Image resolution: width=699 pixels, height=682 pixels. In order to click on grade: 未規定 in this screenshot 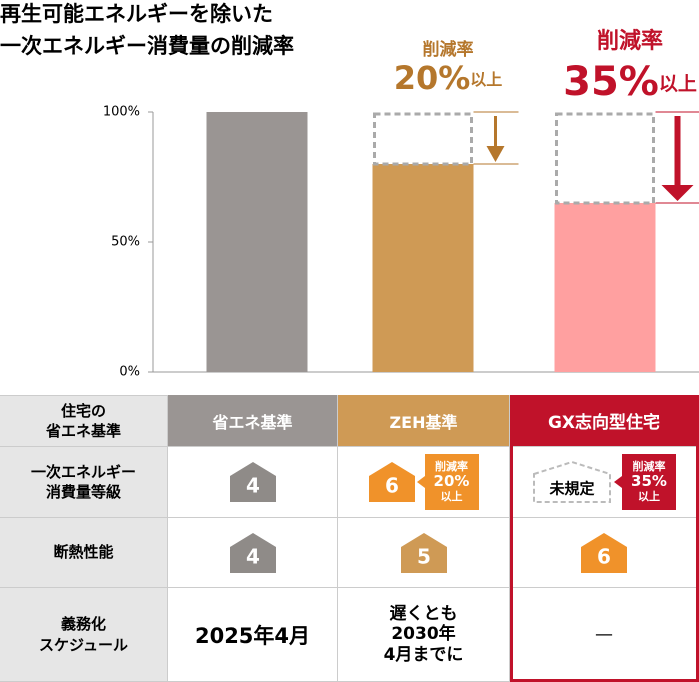, I will do `click(571, 489)`.